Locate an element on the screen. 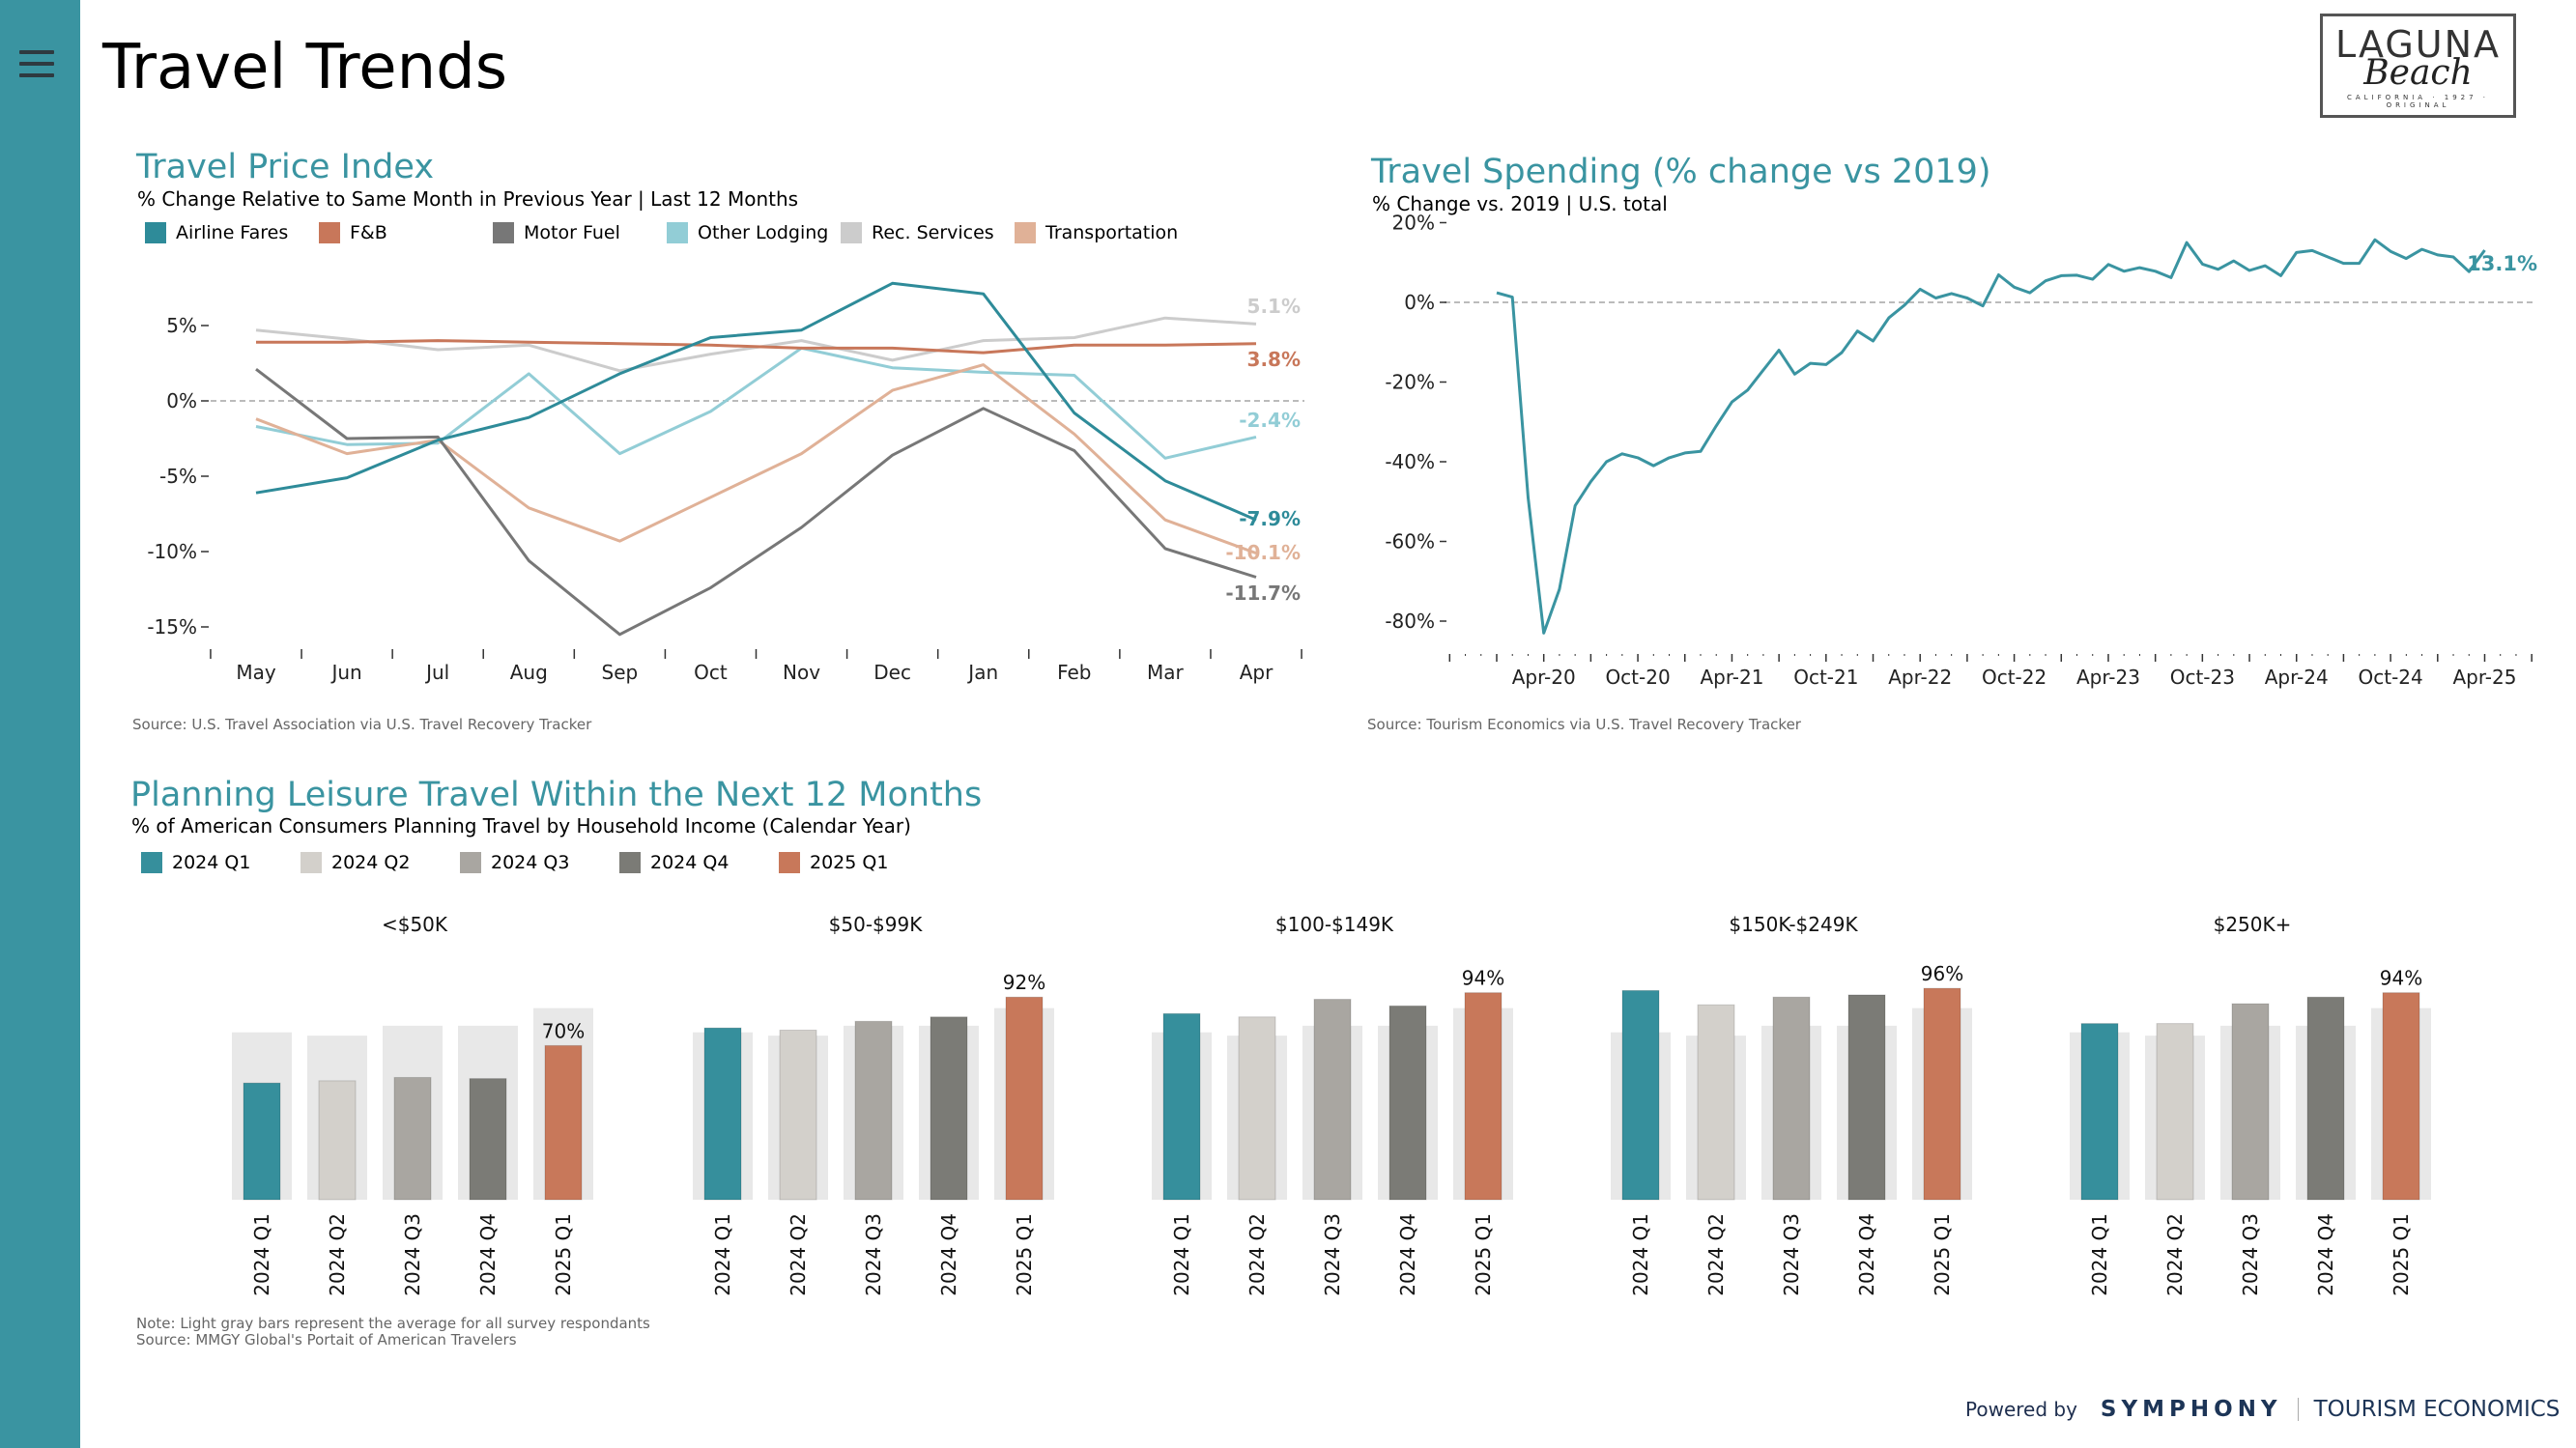  legend-item: Transportation is located at coordinates (1111, 232).